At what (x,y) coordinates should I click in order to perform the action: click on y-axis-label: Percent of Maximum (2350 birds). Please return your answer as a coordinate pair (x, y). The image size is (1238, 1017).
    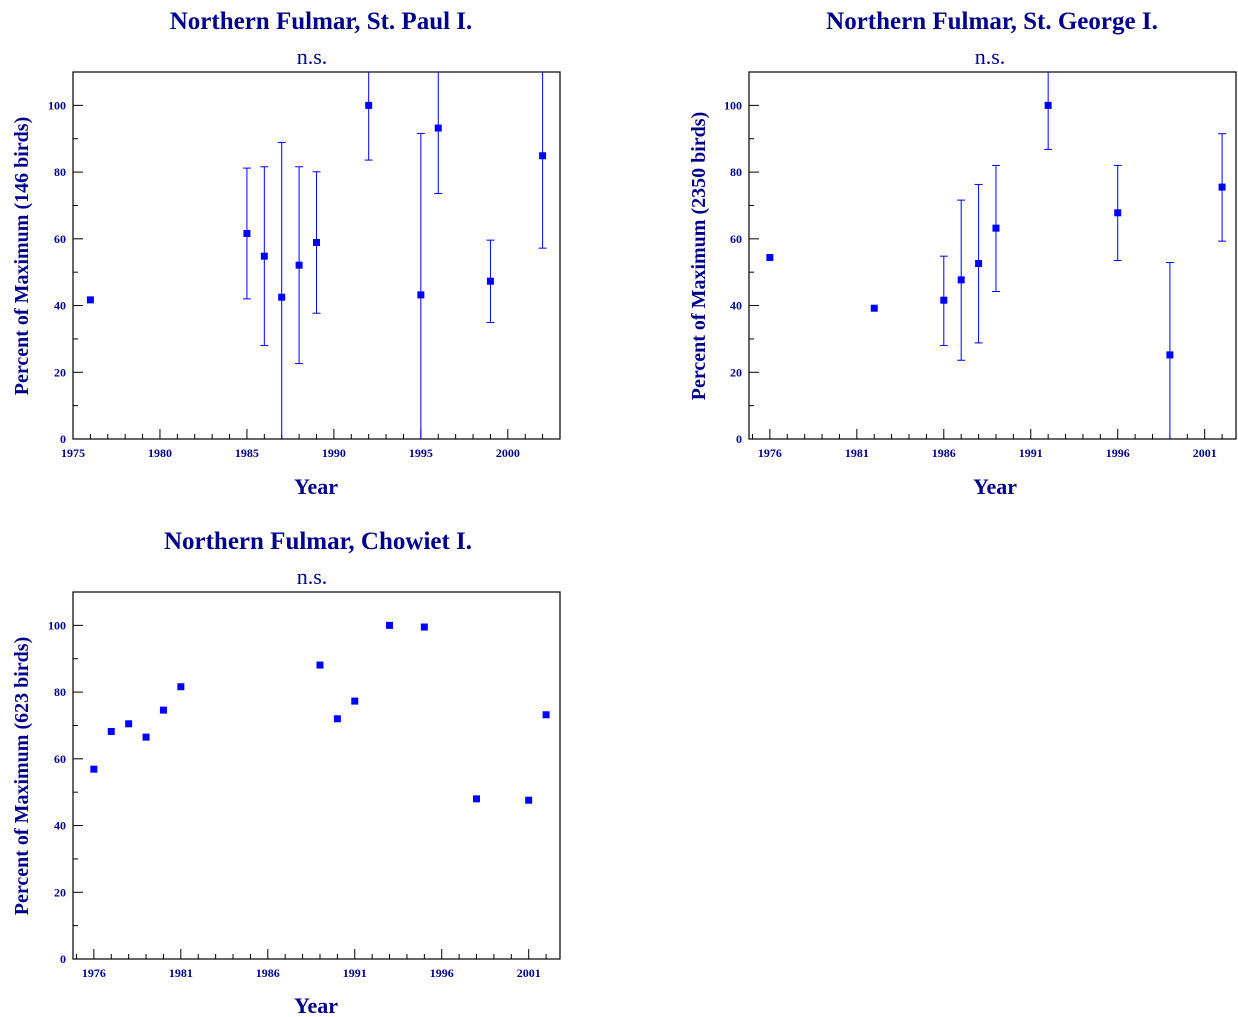
    Looking at the image, I should click on (699, 256).